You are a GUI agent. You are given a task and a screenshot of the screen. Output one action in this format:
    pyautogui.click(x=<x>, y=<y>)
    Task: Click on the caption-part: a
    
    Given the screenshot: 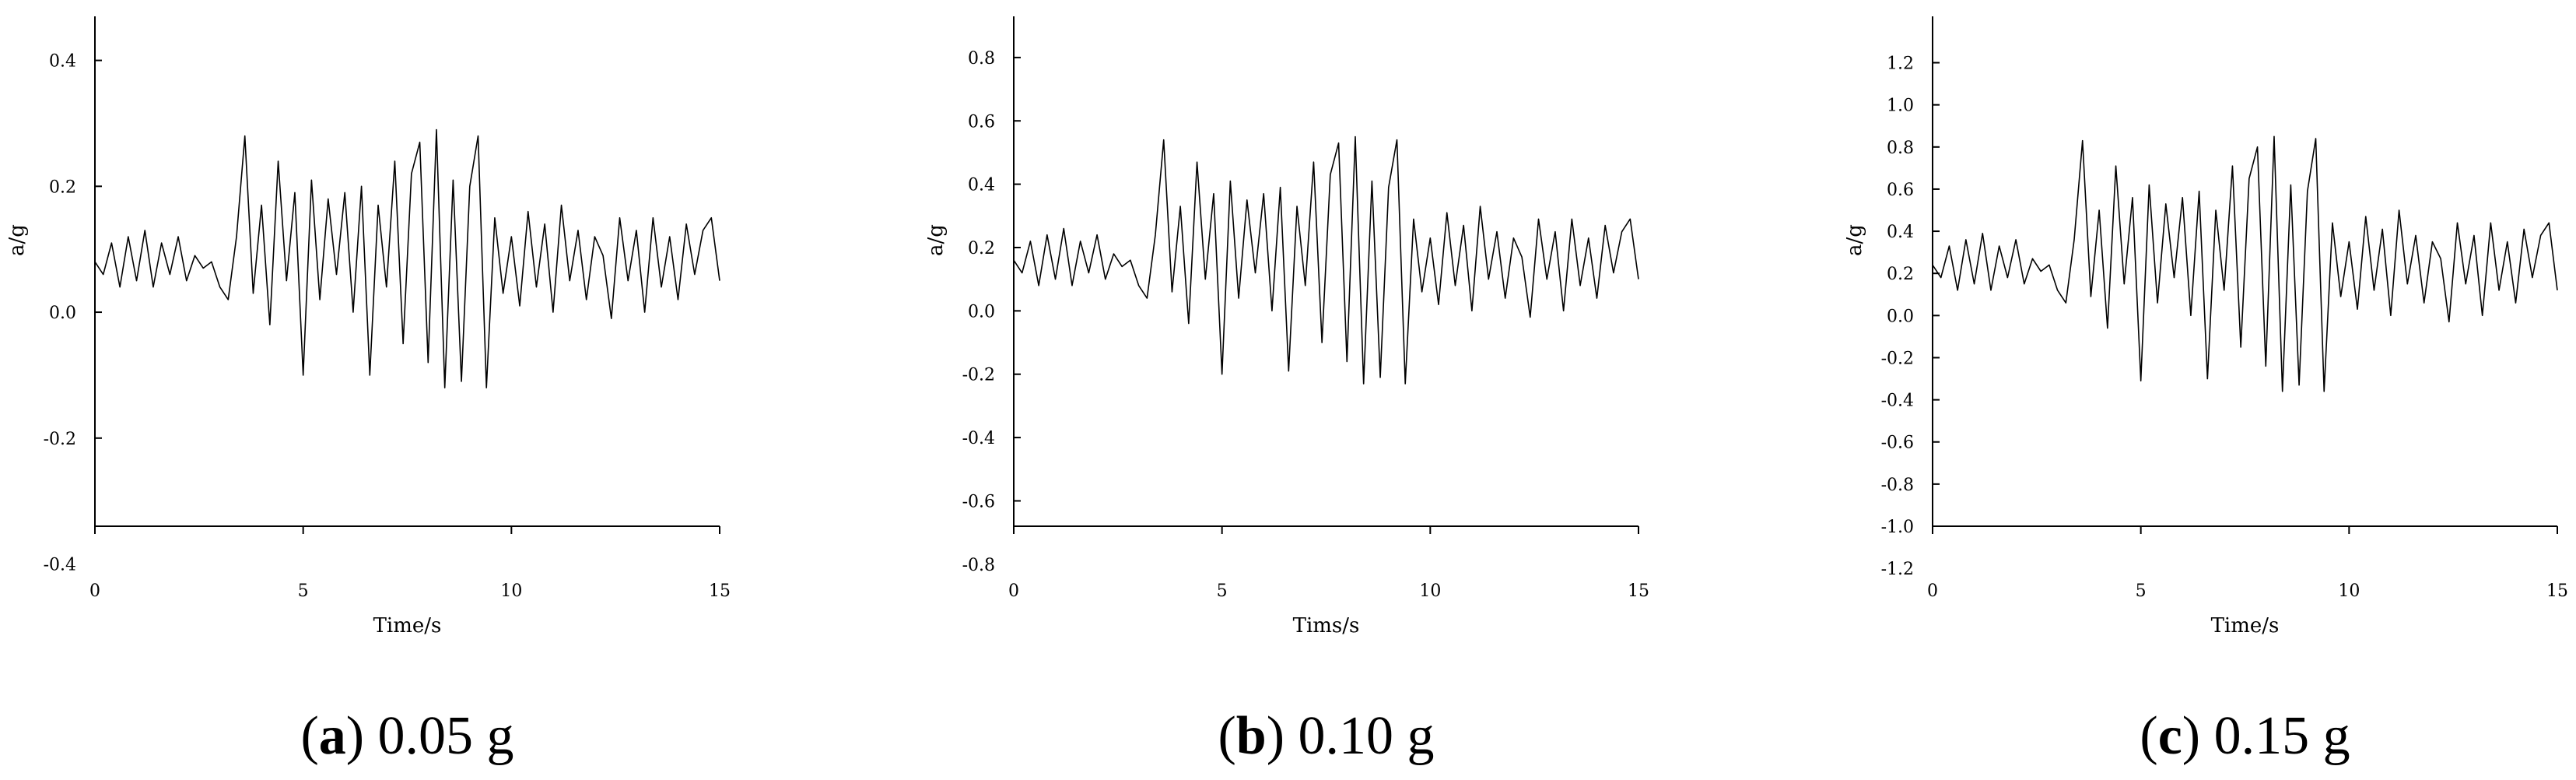 What is the action you would take?
    pyautogui.click(x=333, y=736)
    